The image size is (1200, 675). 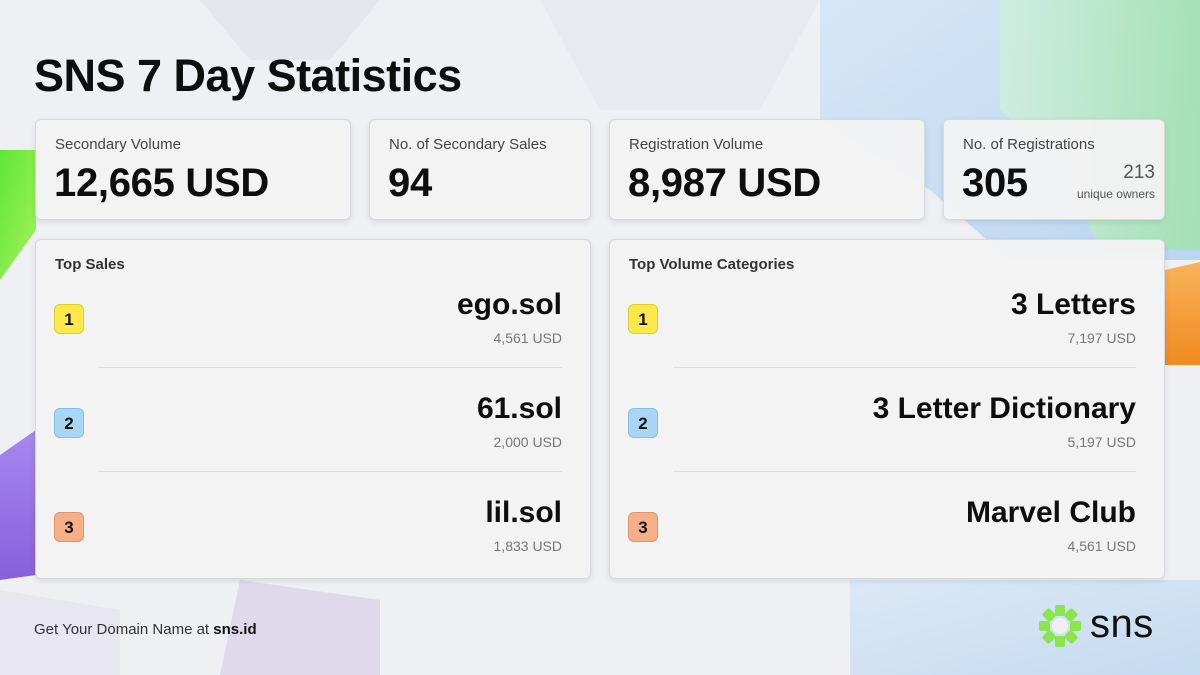 What do you see at coordinates (527, 338) in the screenshot?
I see `sale-value: 4,561 USD` at bounding box center [527, 338].